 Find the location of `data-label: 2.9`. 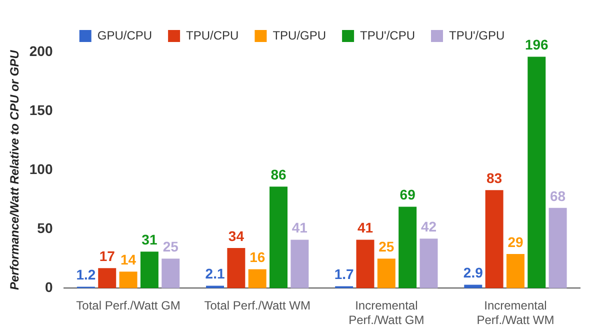

data-label: 2.9 is located at coordinates (473, 272).